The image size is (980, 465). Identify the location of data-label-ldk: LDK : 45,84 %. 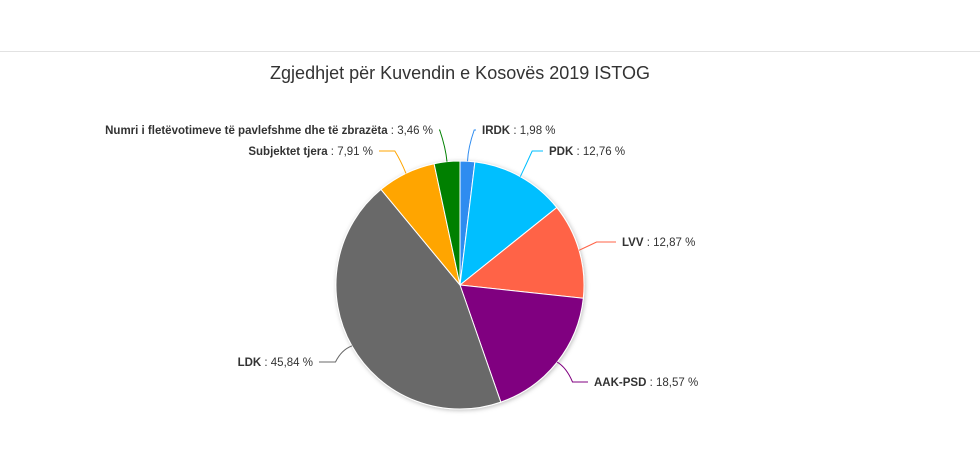
(275, 363).